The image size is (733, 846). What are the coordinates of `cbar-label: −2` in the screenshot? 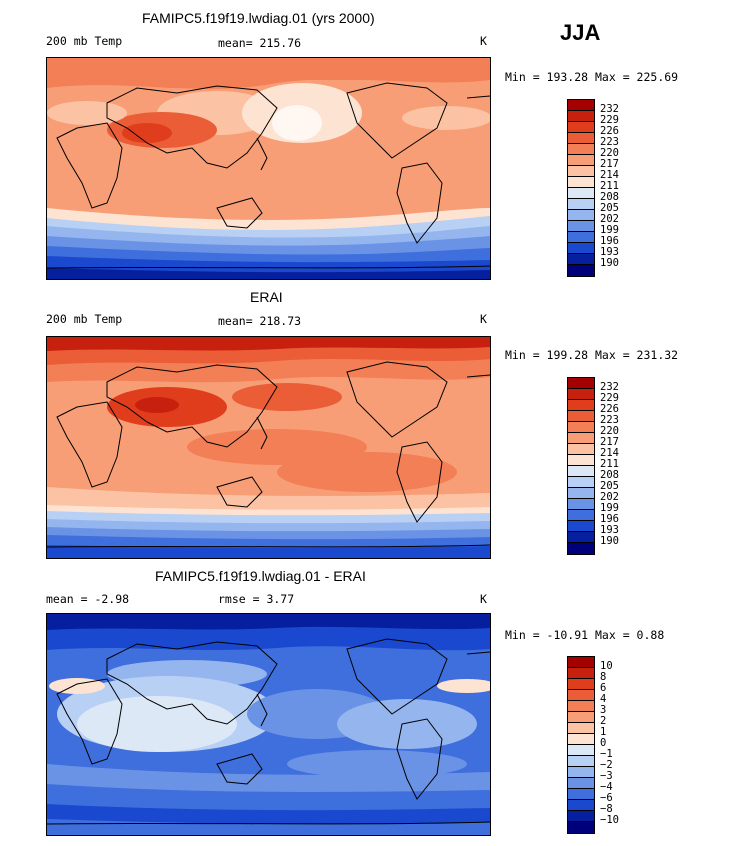 It's located at (606, 765).